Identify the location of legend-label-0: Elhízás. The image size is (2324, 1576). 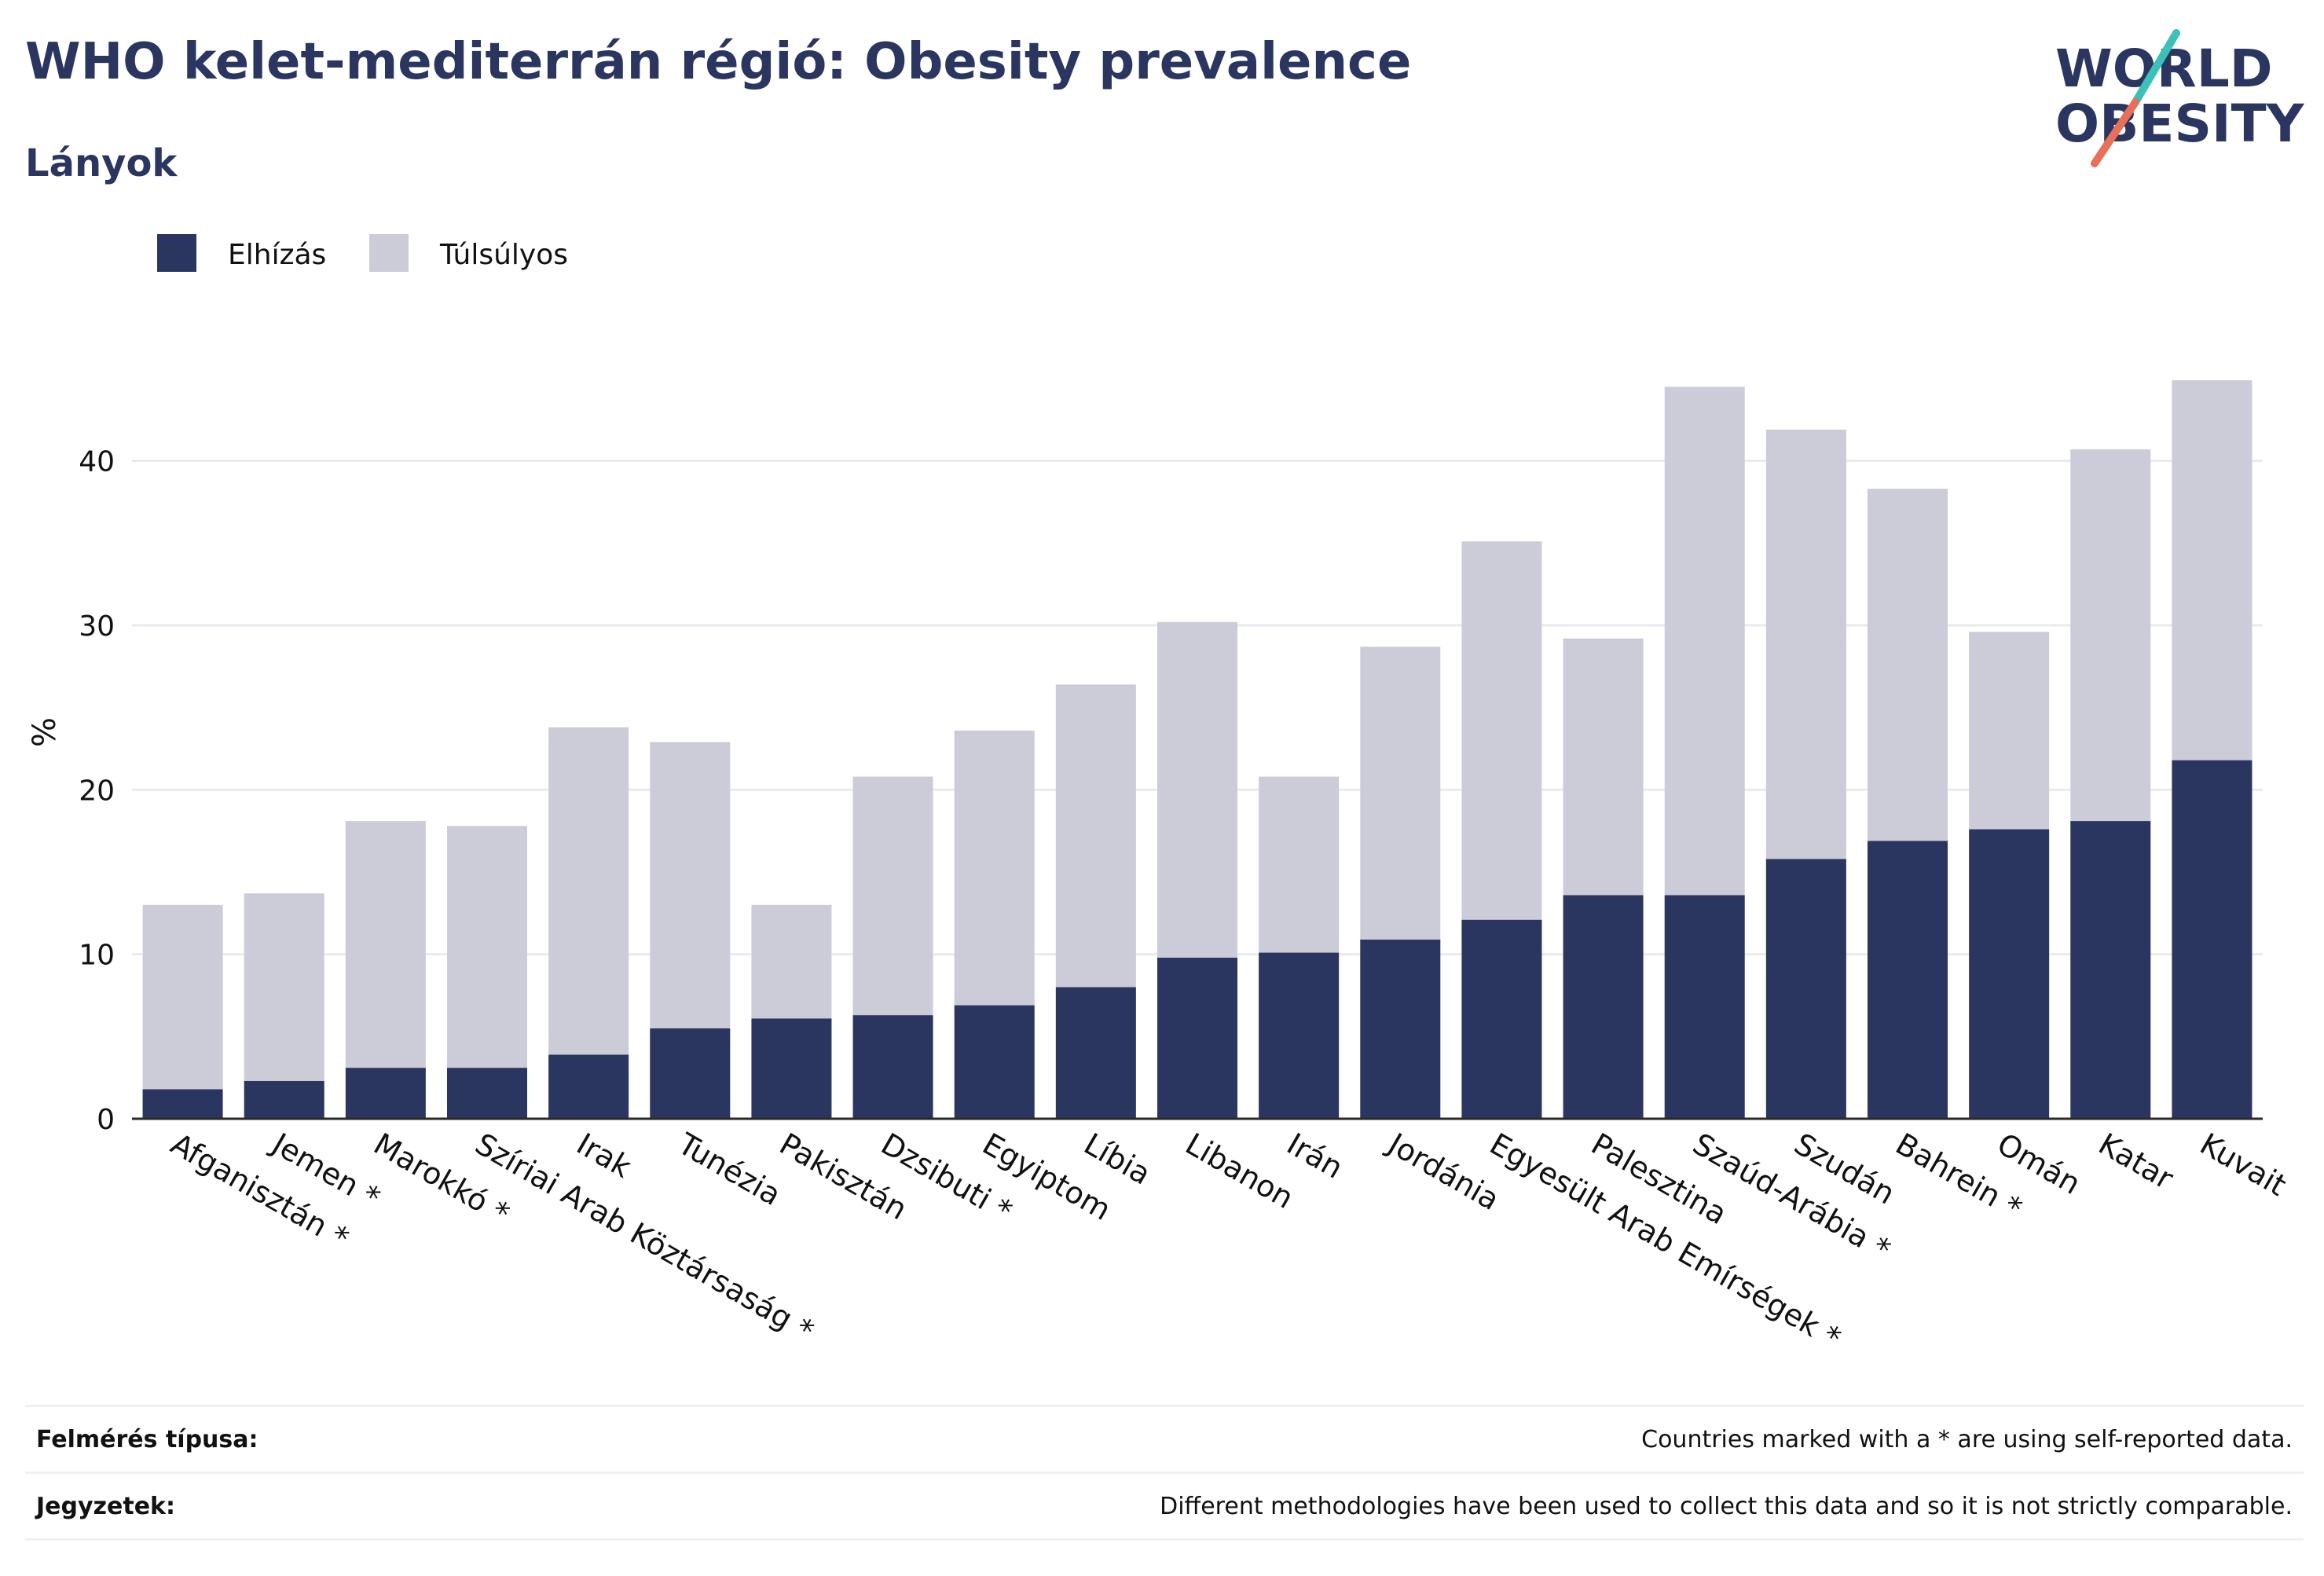
(277, 255).